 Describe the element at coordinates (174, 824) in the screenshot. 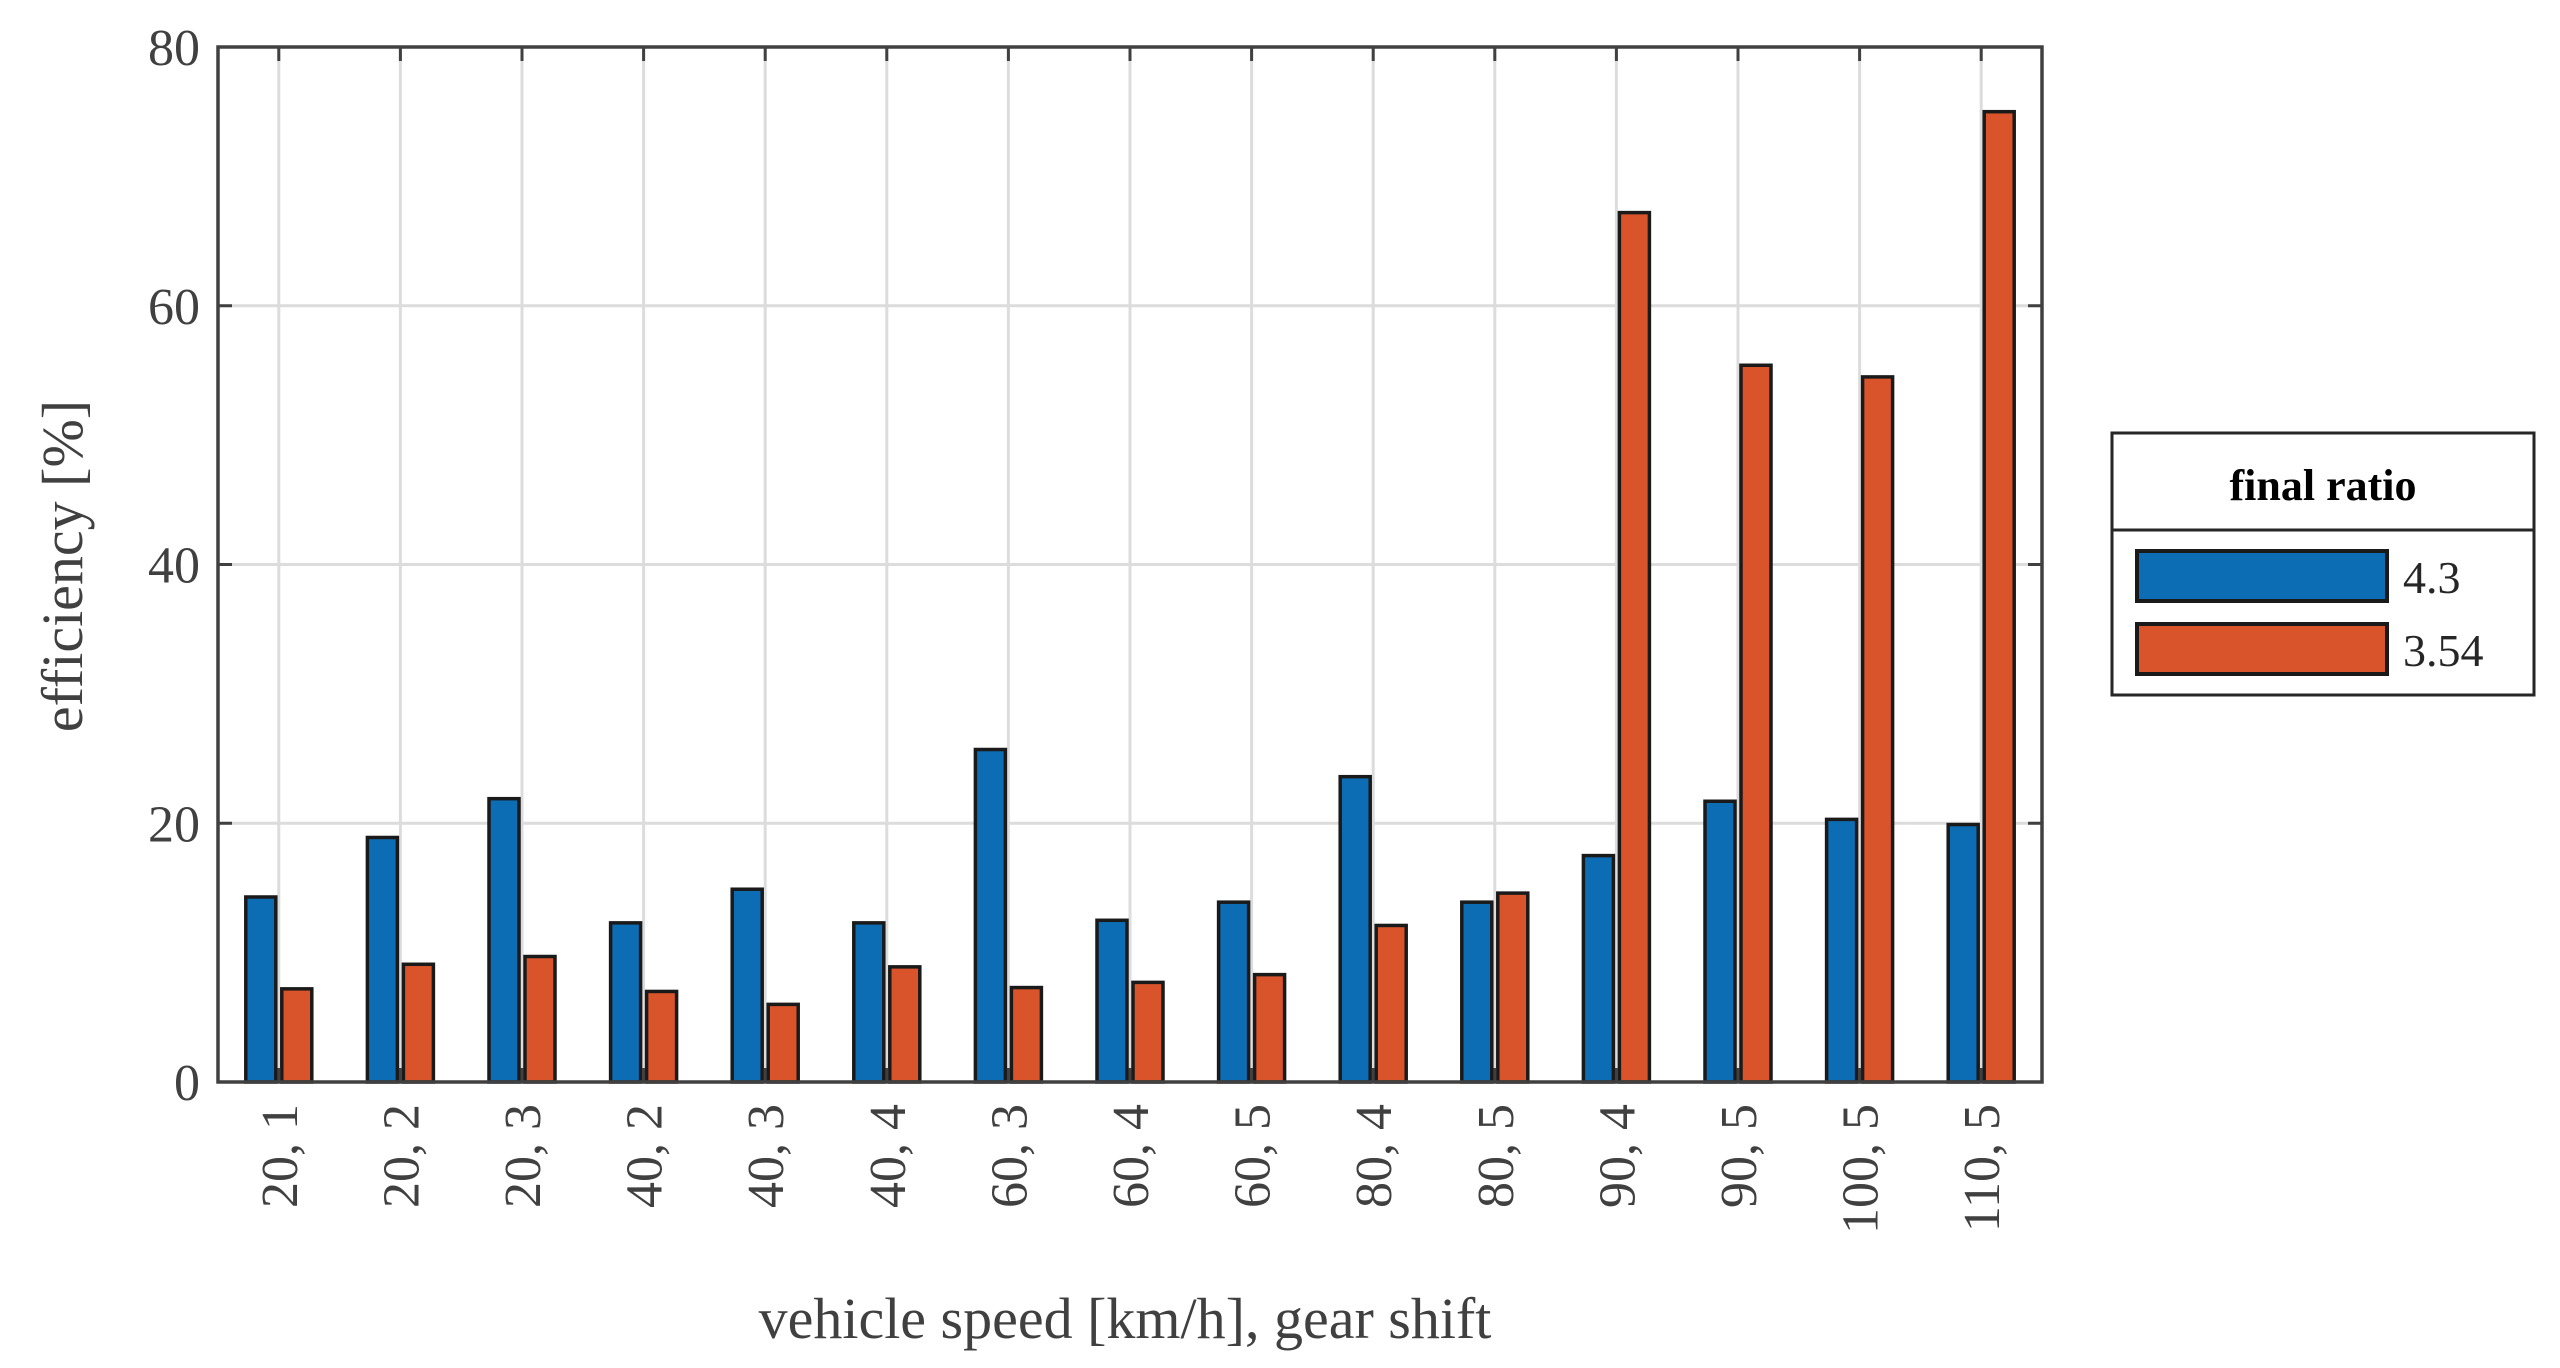

I see `y-tick-label-20: 20` at that location.